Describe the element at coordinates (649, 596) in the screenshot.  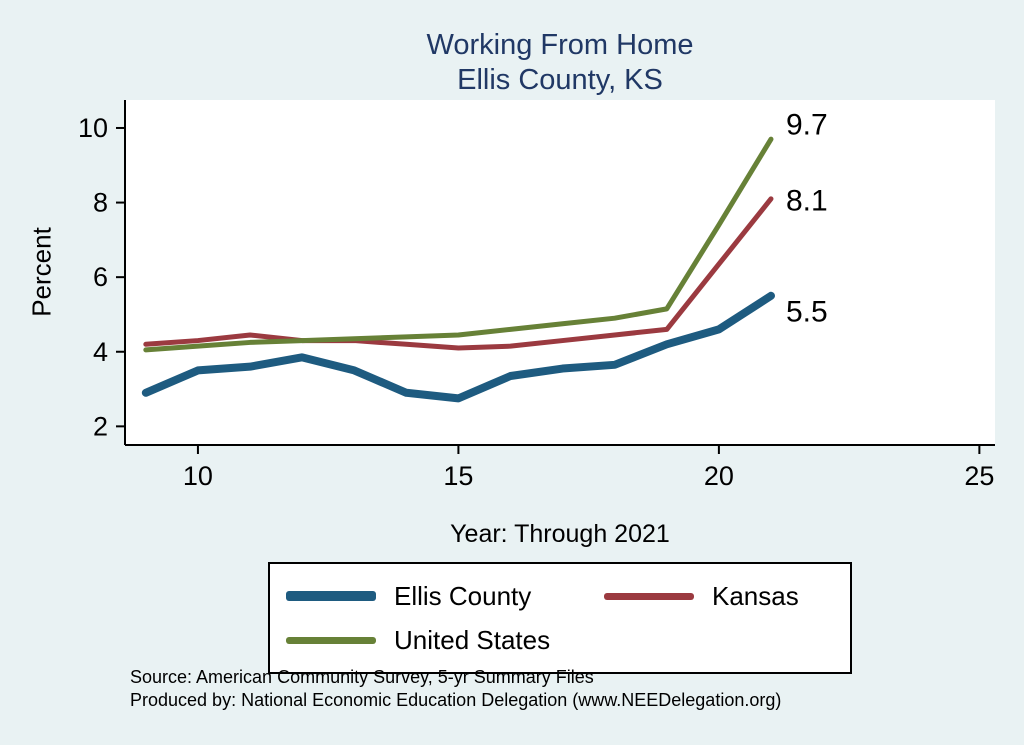
I see `kansas-line-swatch` at that location.